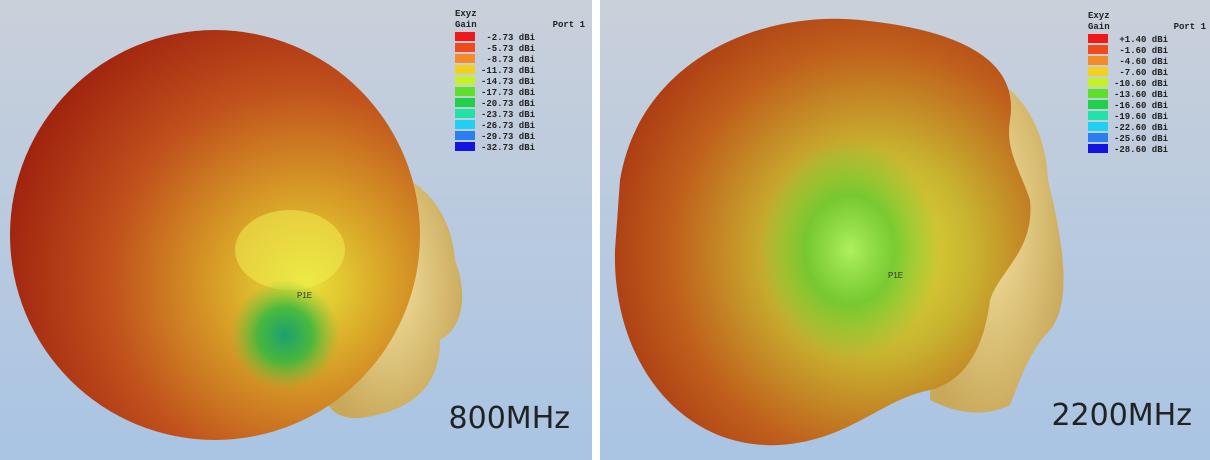  I want to click on legend-label: -2.73 dBi, so click(510, 38).